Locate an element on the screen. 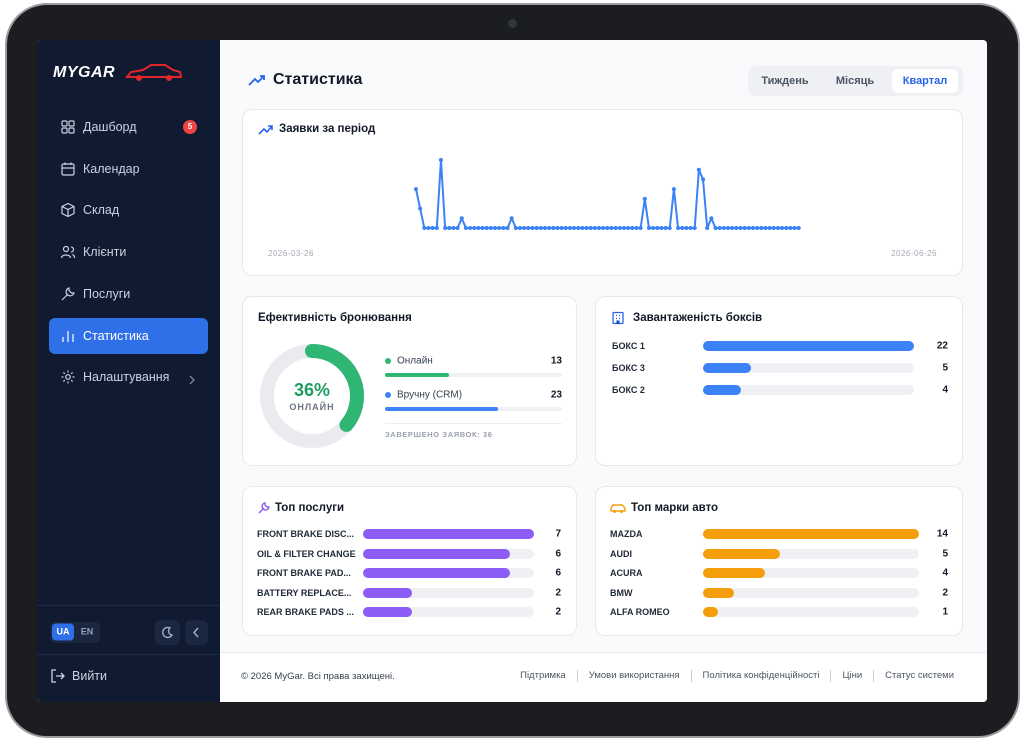 The height and width of the screenshot is (741, 1024). legend-bar is located at coordinates (417, 375).